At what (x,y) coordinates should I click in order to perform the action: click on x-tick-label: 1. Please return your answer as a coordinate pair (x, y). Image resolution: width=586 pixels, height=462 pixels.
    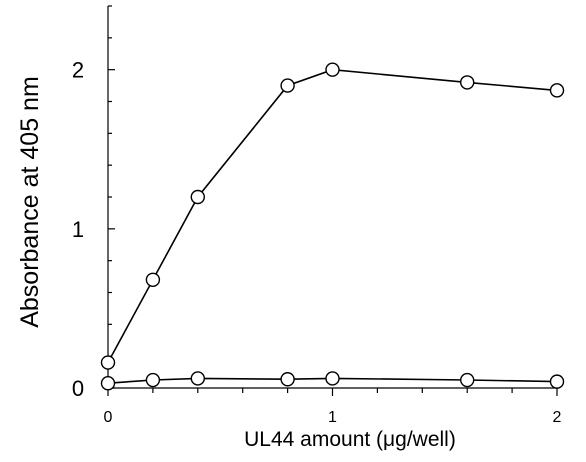
    Looking at the image, I should click on (332, 417).